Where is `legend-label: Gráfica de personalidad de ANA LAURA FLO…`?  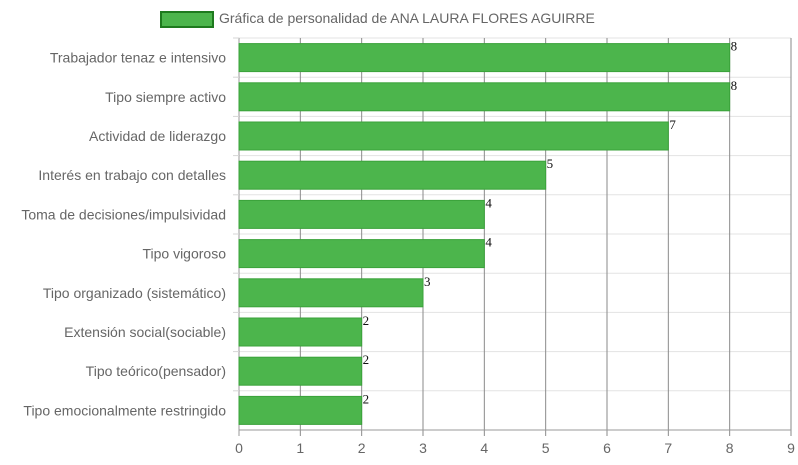
legend-label: Gráfica de personalidad de ANA LAURA FLO… is located at coordinates (407, 18).